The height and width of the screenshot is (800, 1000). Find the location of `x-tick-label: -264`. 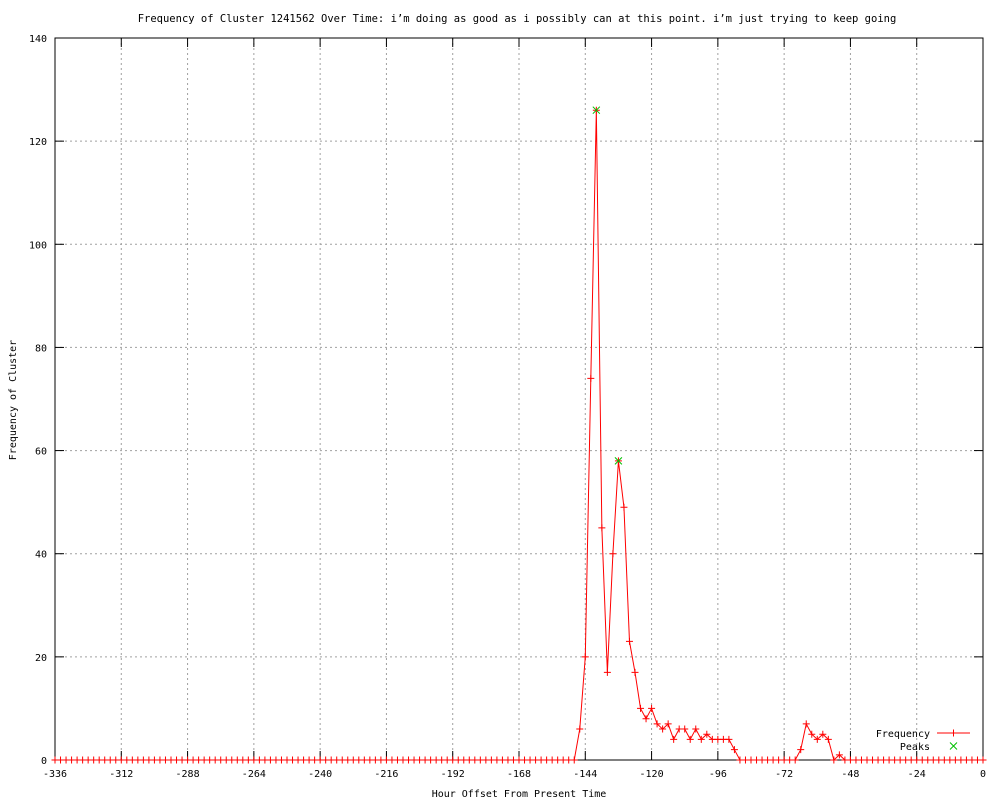

x-tick-label: -264 is located at coordinates (254, 774).